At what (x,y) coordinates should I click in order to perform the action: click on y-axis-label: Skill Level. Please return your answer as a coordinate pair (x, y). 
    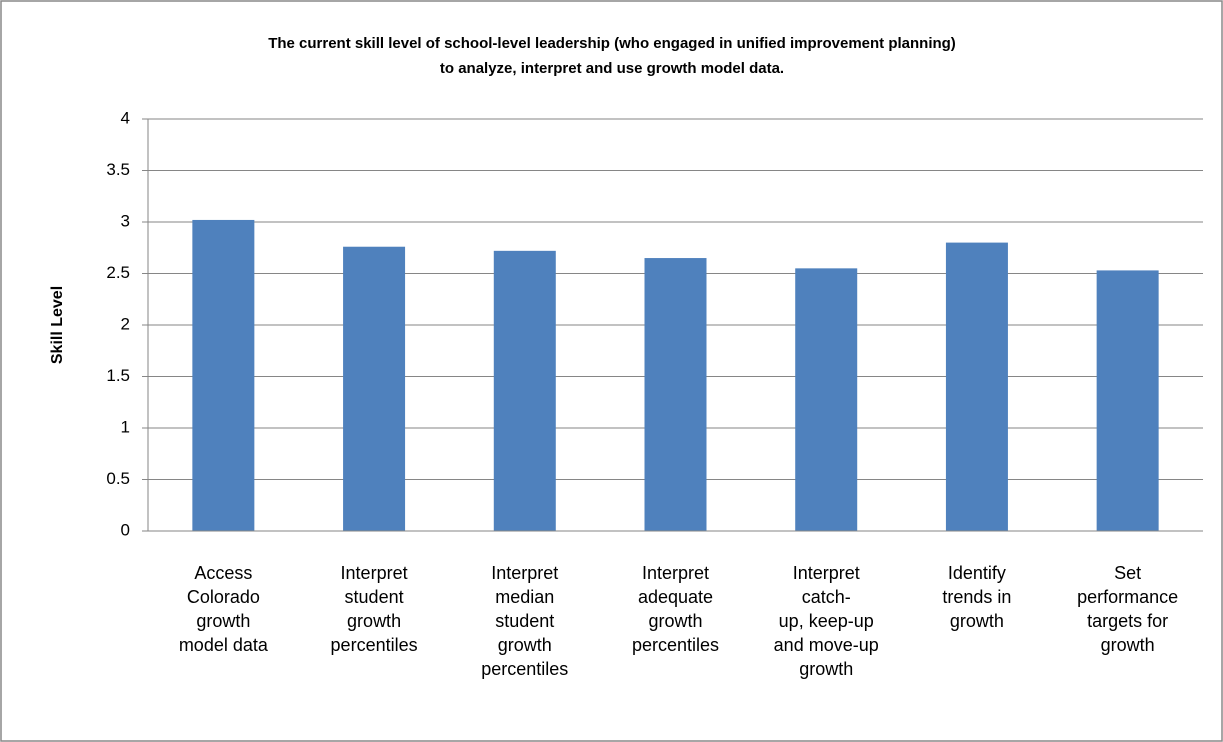
    Looking at the image, I should click on (57, 325).